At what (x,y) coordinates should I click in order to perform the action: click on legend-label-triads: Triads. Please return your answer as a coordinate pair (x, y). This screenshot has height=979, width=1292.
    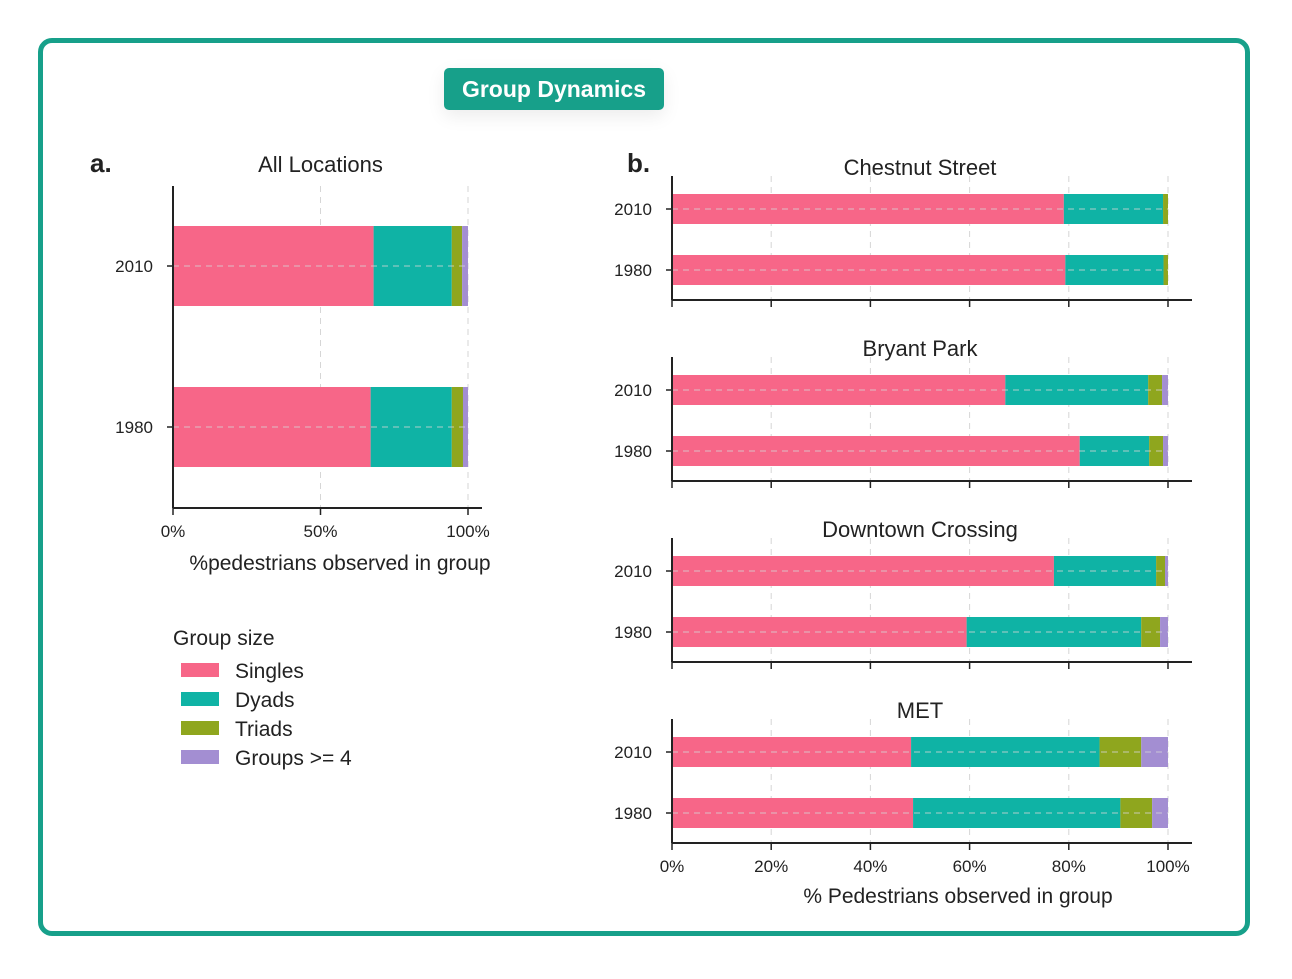
    Looking at the image, I should click on (264, 729).